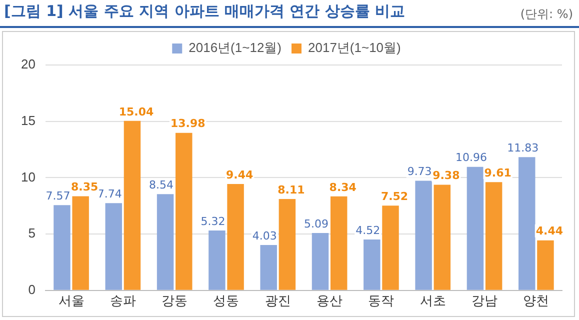 The image size is (579, 320). Describe the element at coordinates (485, 300) in the screenshot. I see `x-tick-label: 강남` at that location.